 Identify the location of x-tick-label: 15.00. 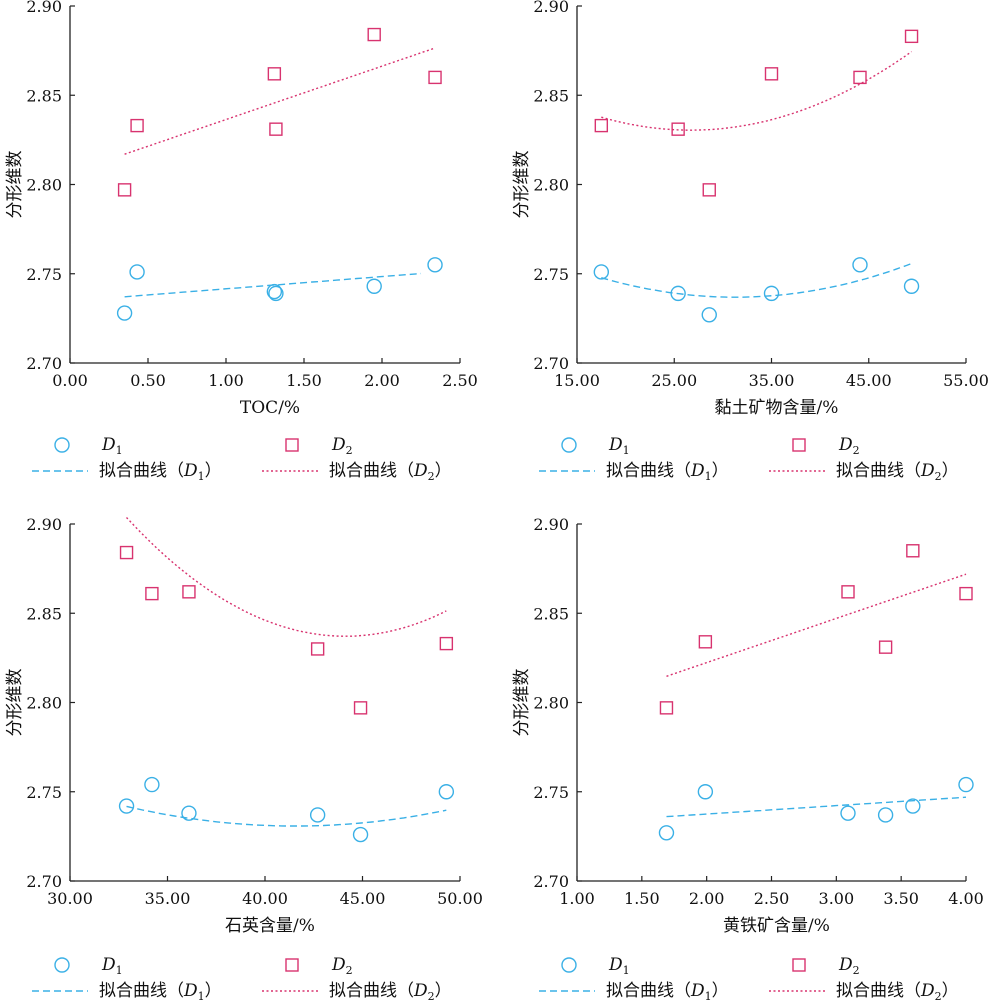
(577, 380).